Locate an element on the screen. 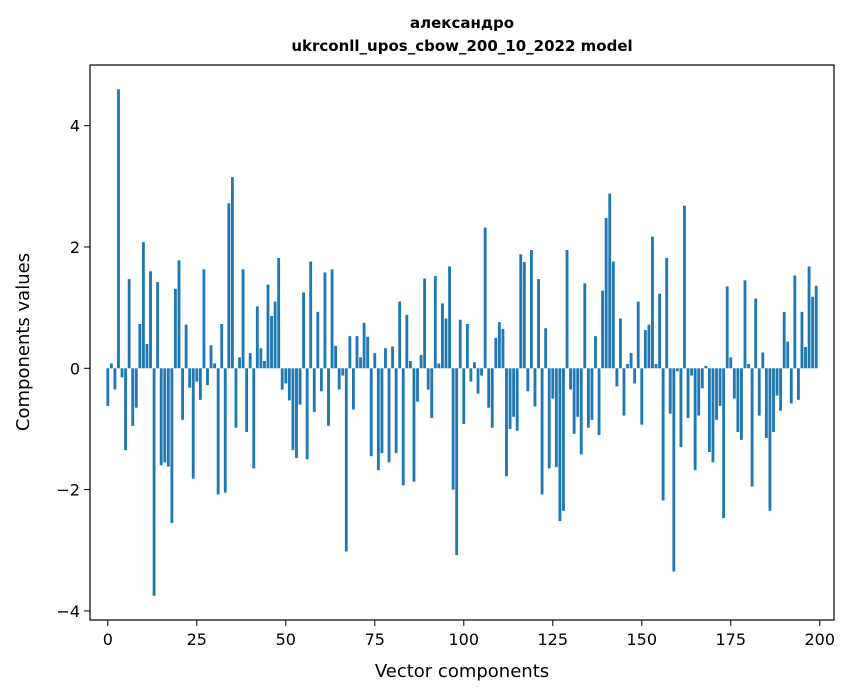 Image resolution: width=847 pixels, height=696 pixels. x-tick-label: 125 is located at coordinates (553, 639).